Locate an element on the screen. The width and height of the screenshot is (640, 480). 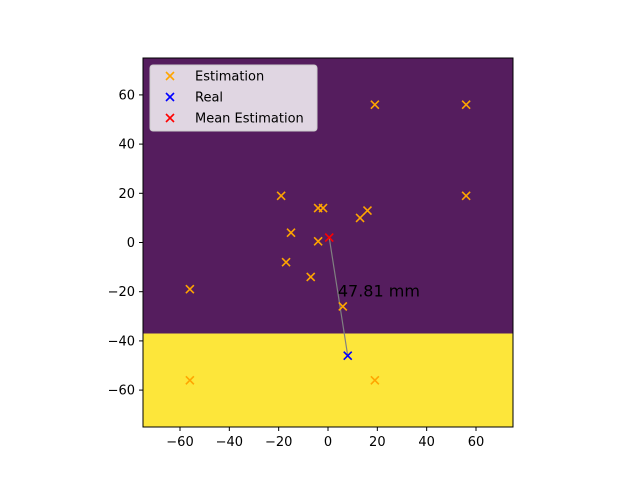
x-tick-label: 40 is located at coordinates (426, 442).